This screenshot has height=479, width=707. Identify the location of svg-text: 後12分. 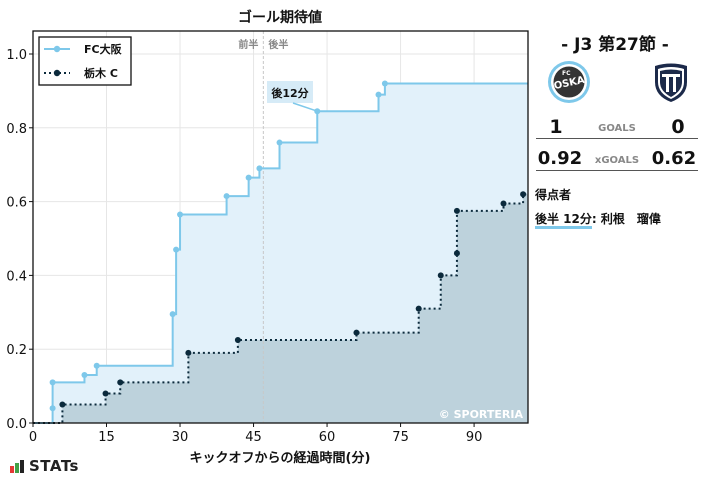
(289, 93).